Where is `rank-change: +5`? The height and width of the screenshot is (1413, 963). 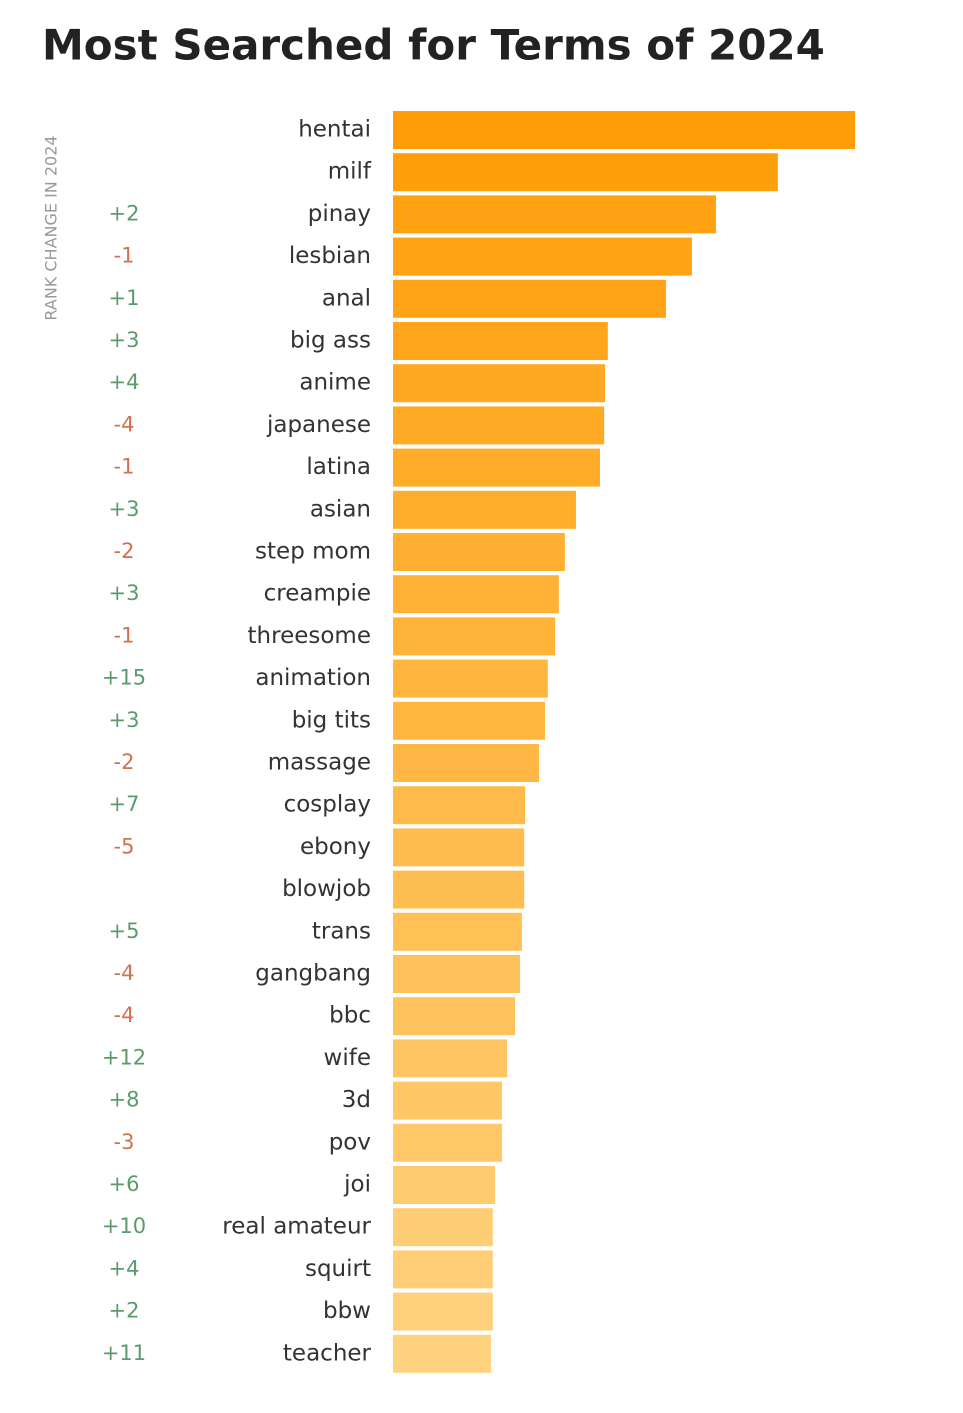
rank-change: +5 is located at coordinates (124, 931).